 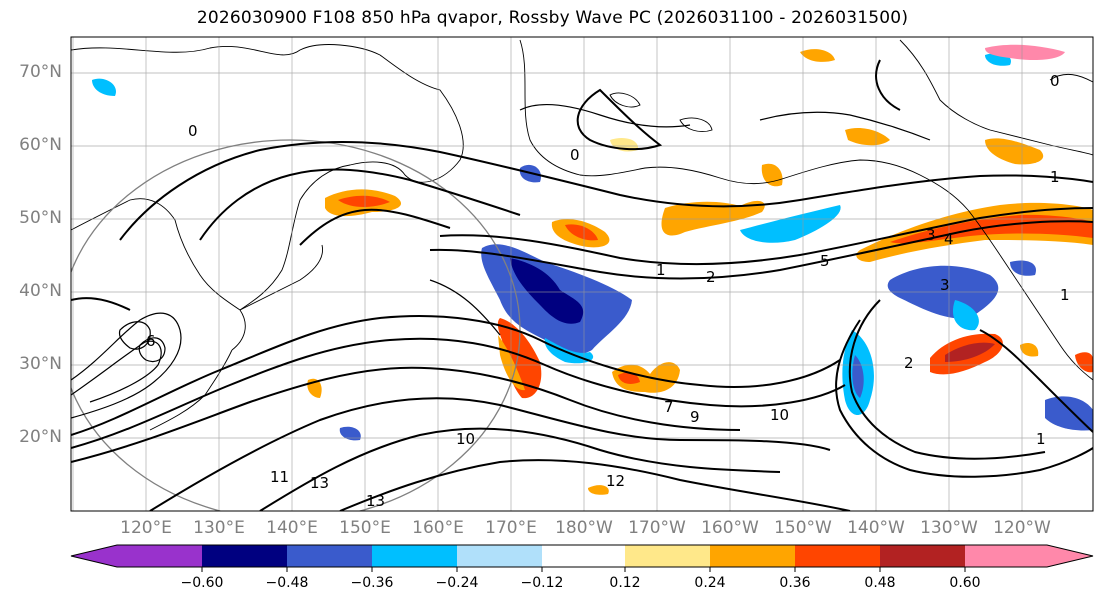 I want to click on colorbar-tick-label: −0.60, so click(x=202, y=583).